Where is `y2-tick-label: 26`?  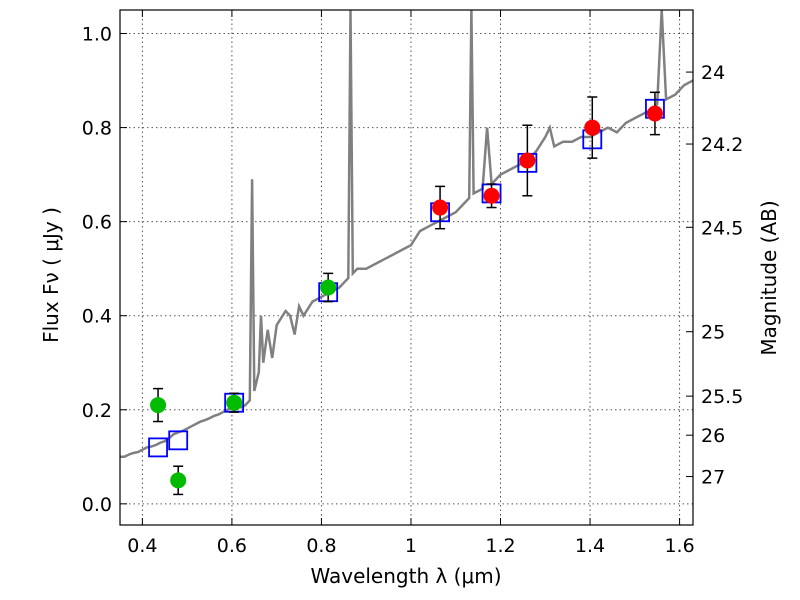 y2-tick-label: 26 is located at coordinates (713, 436).